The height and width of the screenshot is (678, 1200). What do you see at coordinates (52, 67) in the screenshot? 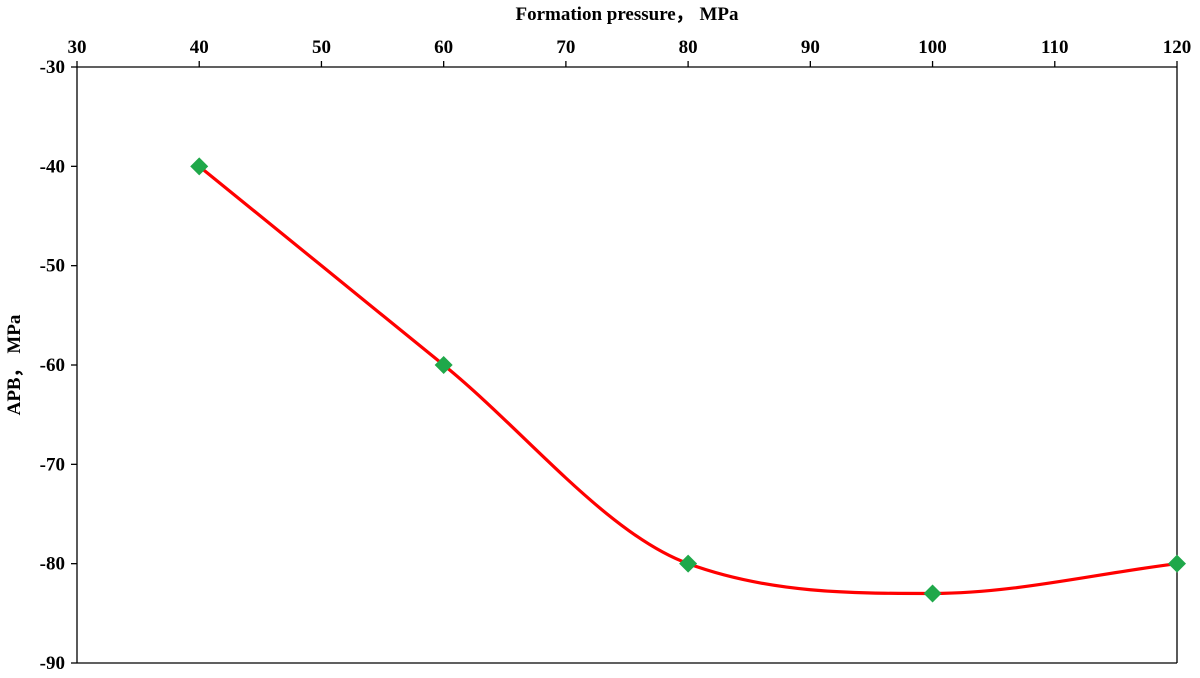
I see `y-tick-label: -30` at bounding box center [52, 67].